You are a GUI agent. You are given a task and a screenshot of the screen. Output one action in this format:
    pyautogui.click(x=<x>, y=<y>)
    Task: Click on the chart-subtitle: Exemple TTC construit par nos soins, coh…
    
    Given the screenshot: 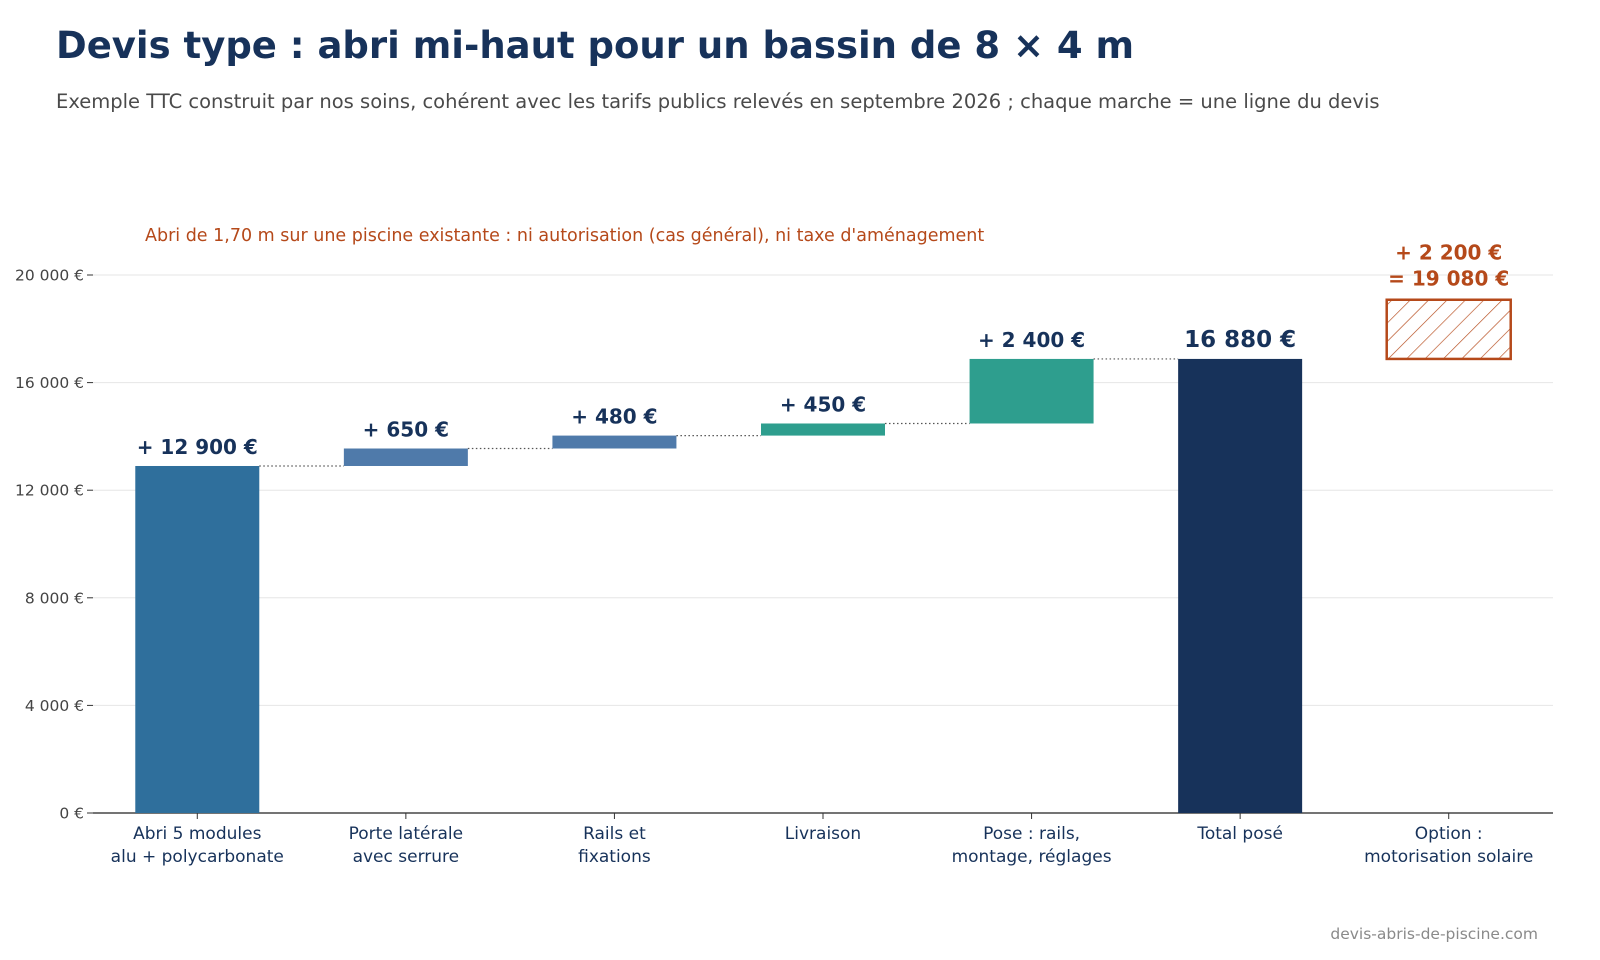 What is the action you would take?
    pyautogui.click(x=718, y=101)
    